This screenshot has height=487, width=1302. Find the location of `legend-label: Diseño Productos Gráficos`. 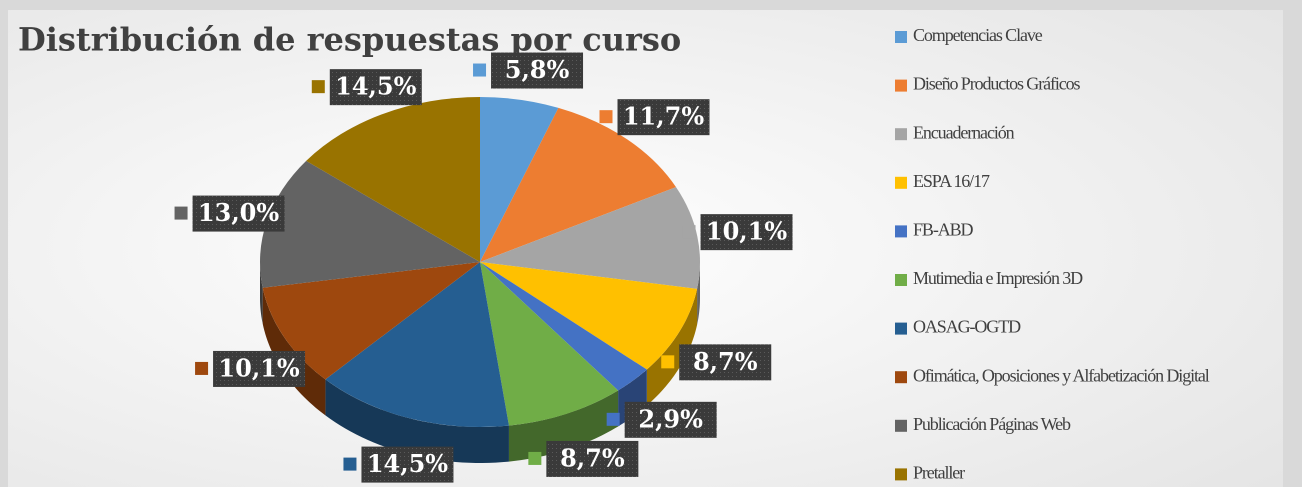

legend-label: Diseño Productos Gráficos is located at coordinates (997, 84).